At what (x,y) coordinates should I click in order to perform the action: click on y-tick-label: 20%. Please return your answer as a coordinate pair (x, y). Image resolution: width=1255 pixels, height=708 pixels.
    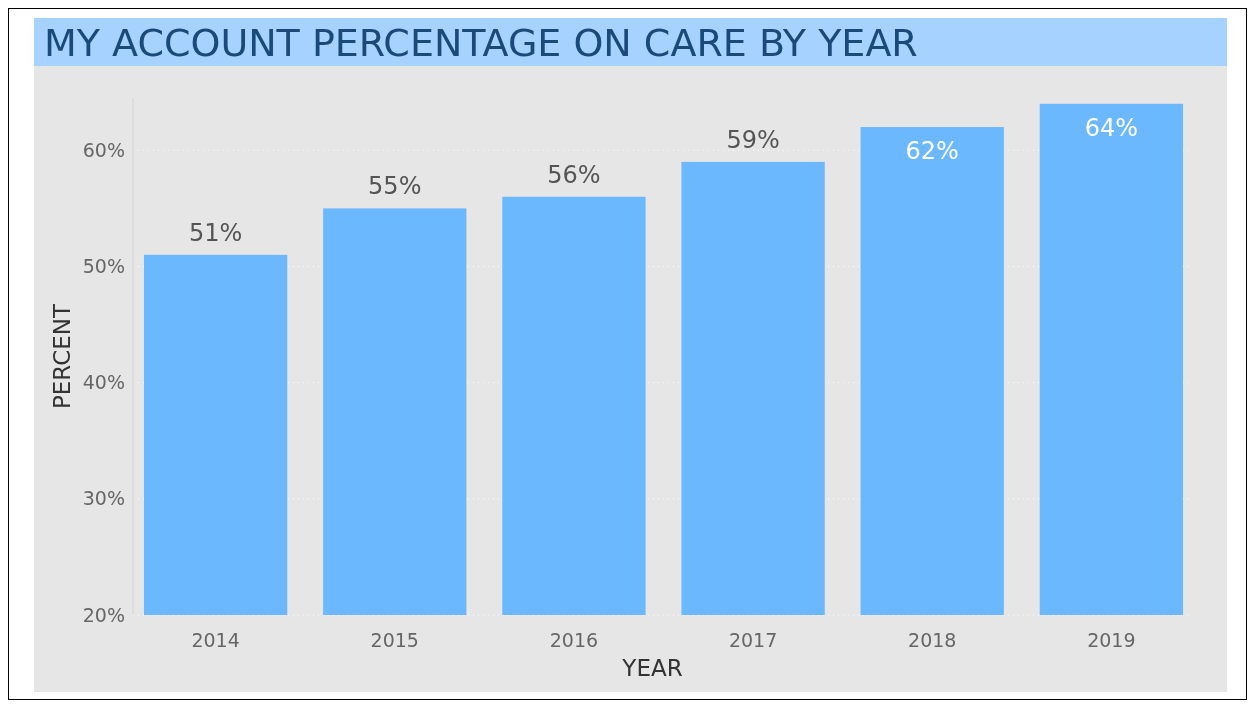
    Looking at the image, I should click on (103, 614).